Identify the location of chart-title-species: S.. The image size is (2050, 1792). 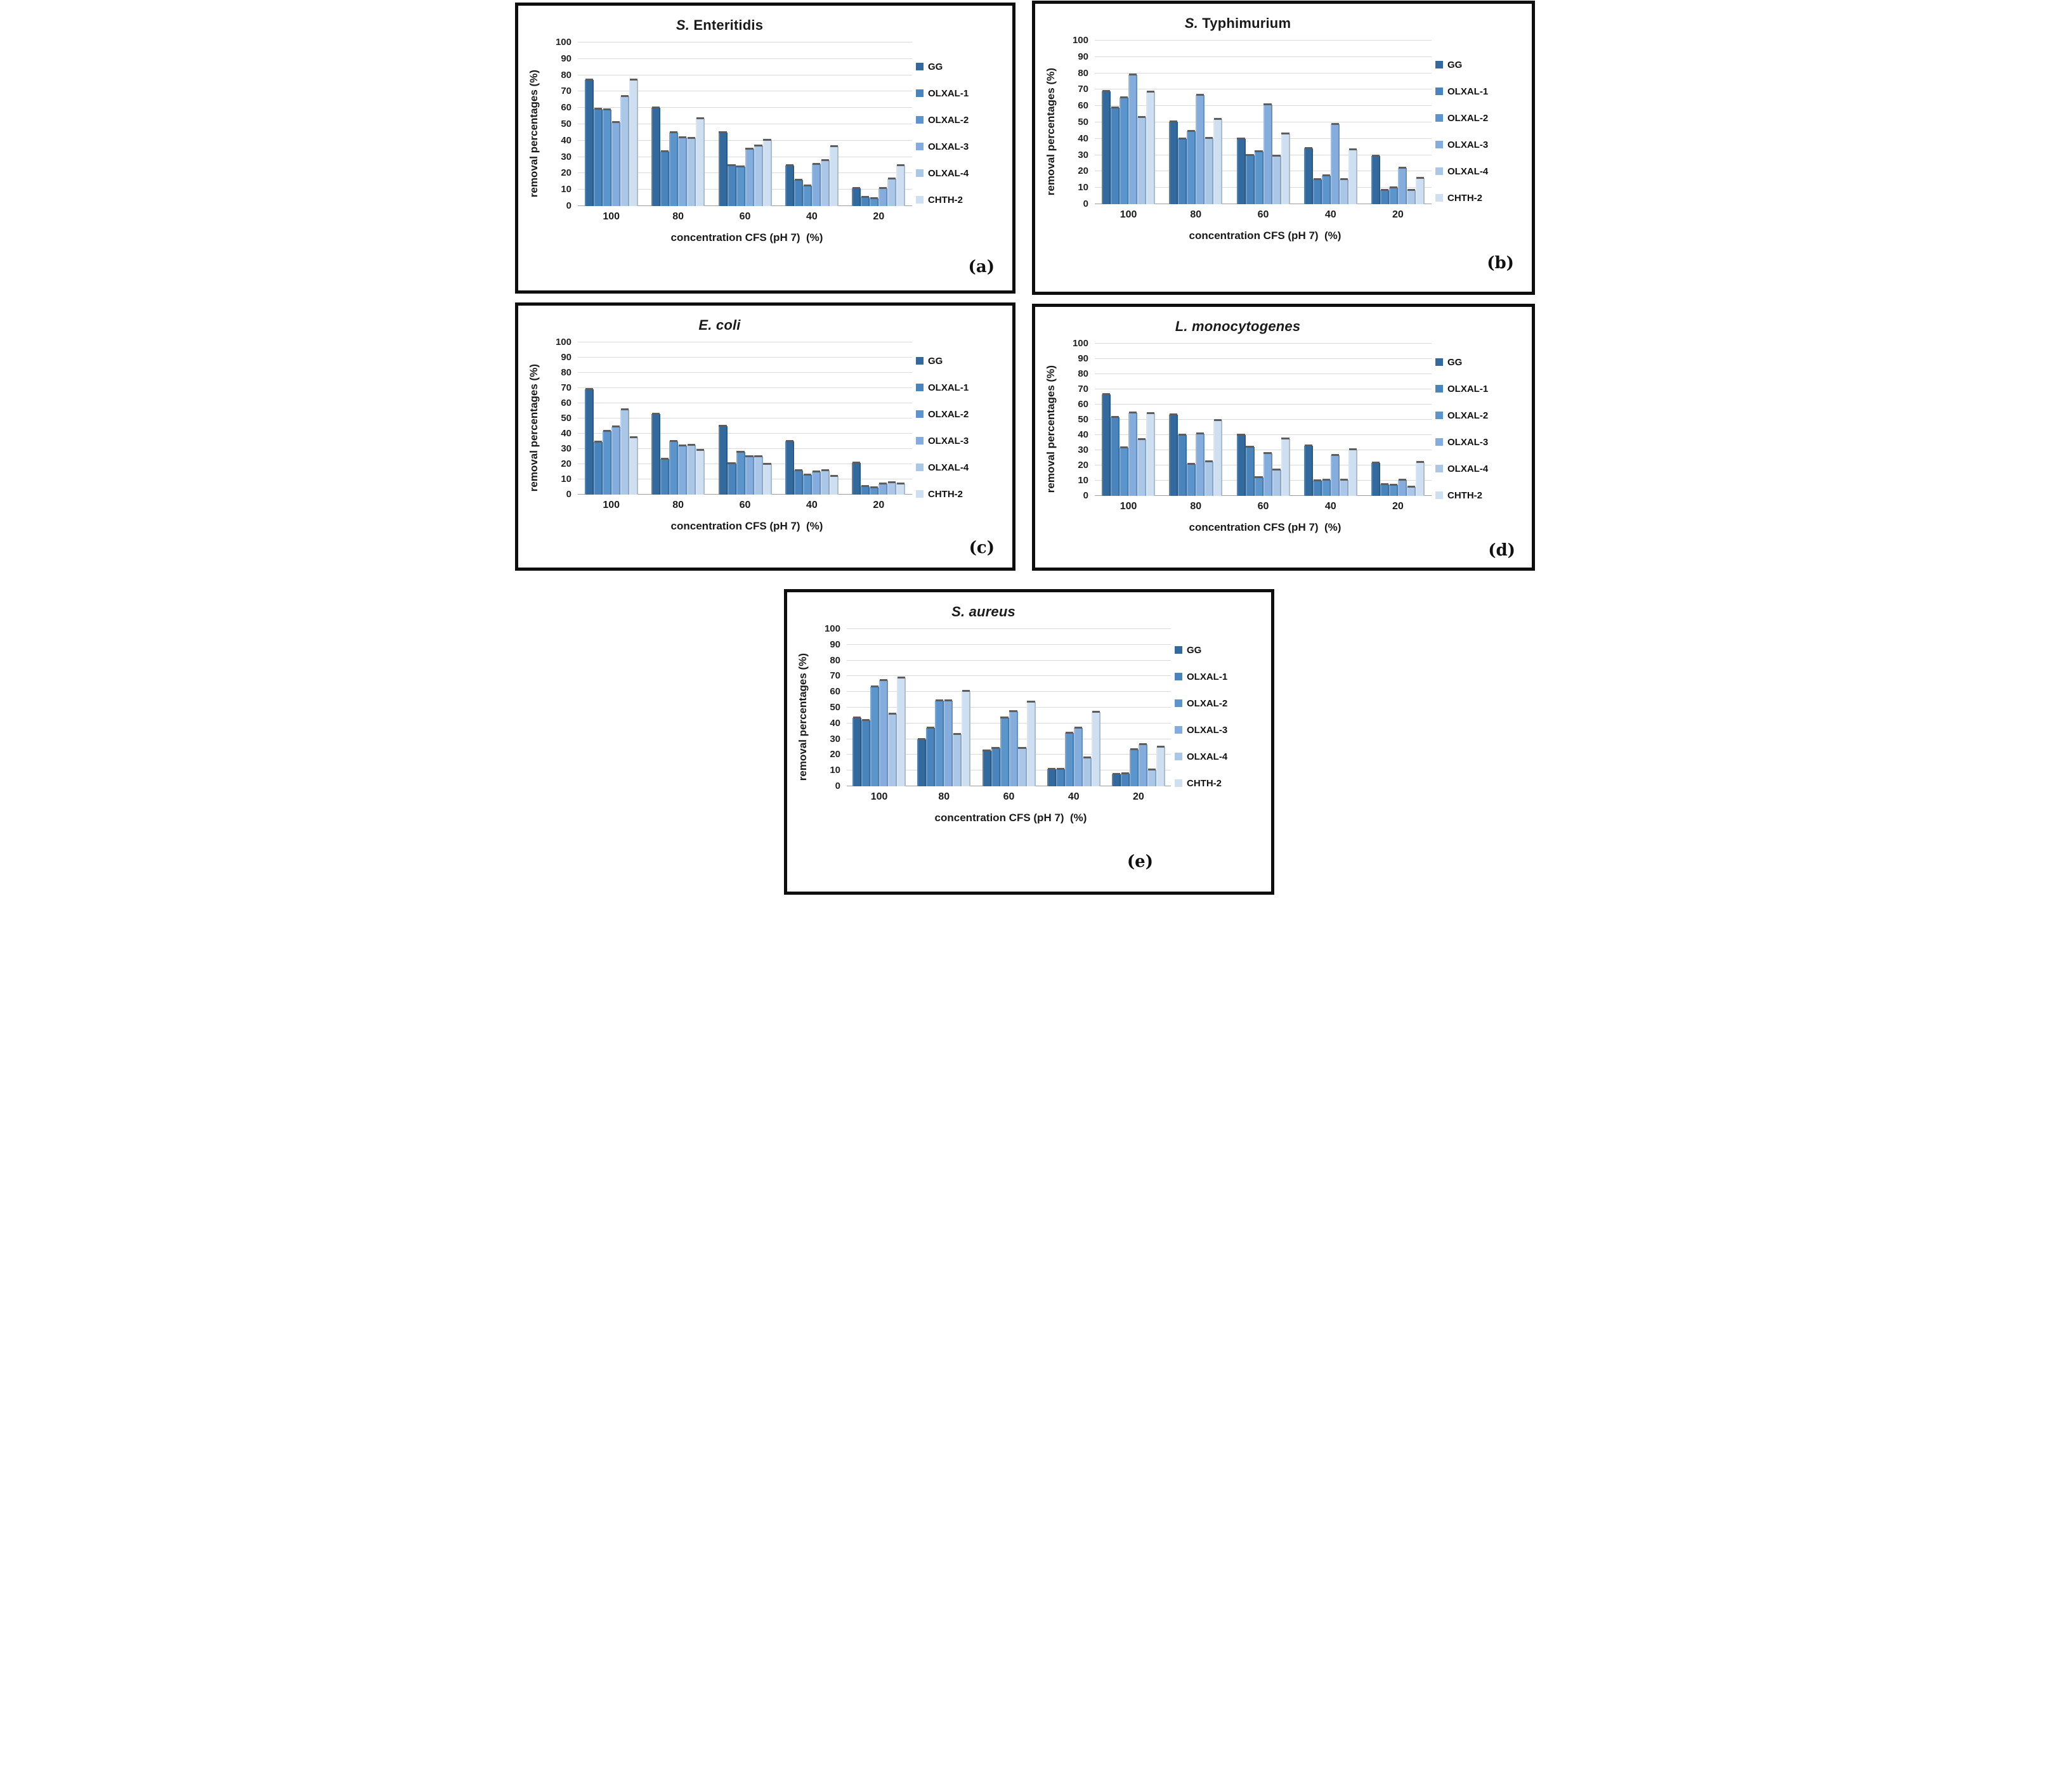
(683, 25).